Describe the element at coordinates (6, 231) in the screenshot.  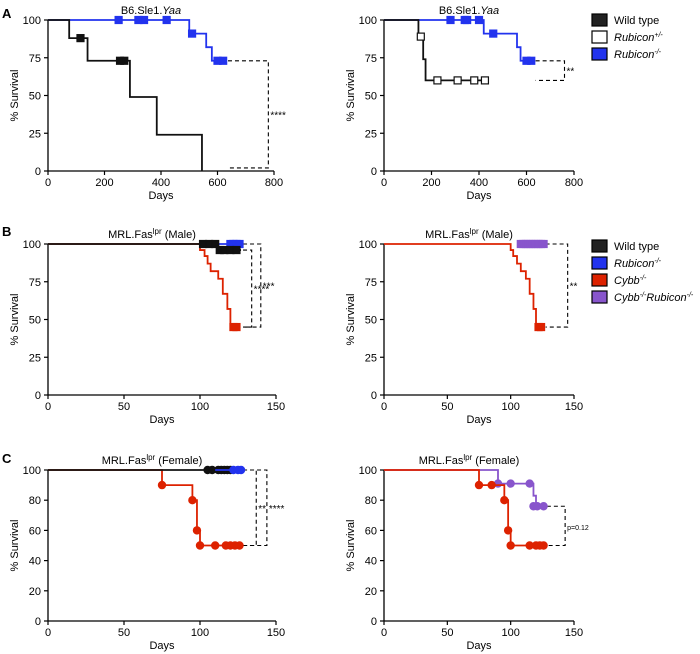
I see `panel-letter-b: B` at that location.